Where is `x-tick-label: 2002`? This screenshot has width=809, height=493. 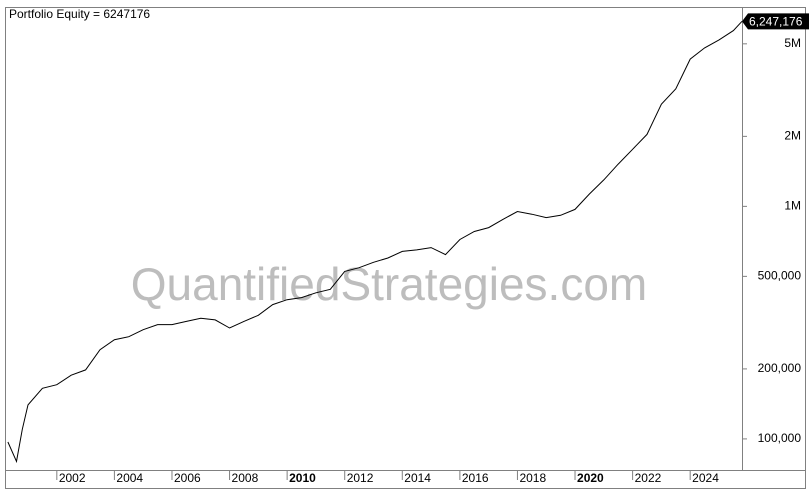
x-tick-label: 2002 is located at coordinates (72, 478).